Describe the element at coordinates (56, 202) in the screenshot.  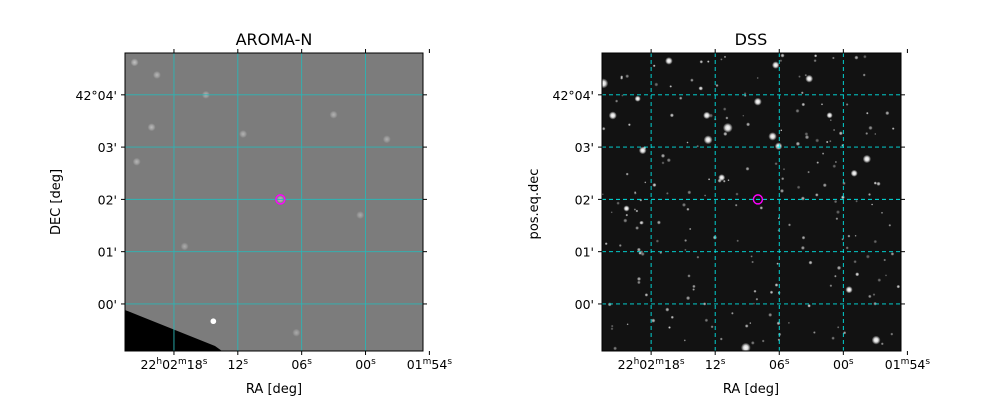
I see `y-axis-label: DEC [deg]` at that location.